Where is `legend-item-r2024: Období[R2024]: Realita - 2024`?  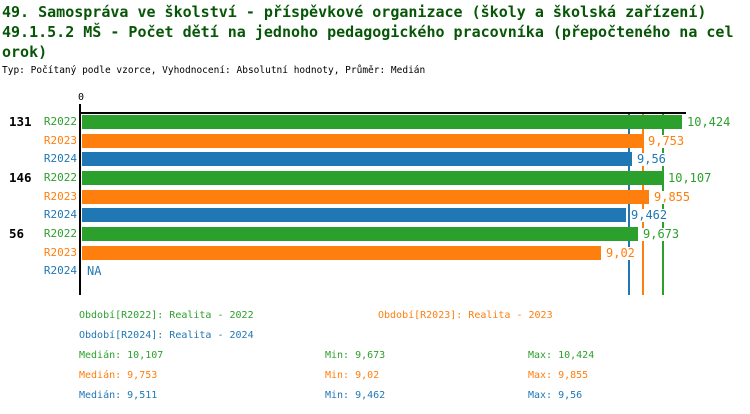
legend-item-r2024: Období[R2024]: Realita - 2024 is located at coordinates (166, 335).